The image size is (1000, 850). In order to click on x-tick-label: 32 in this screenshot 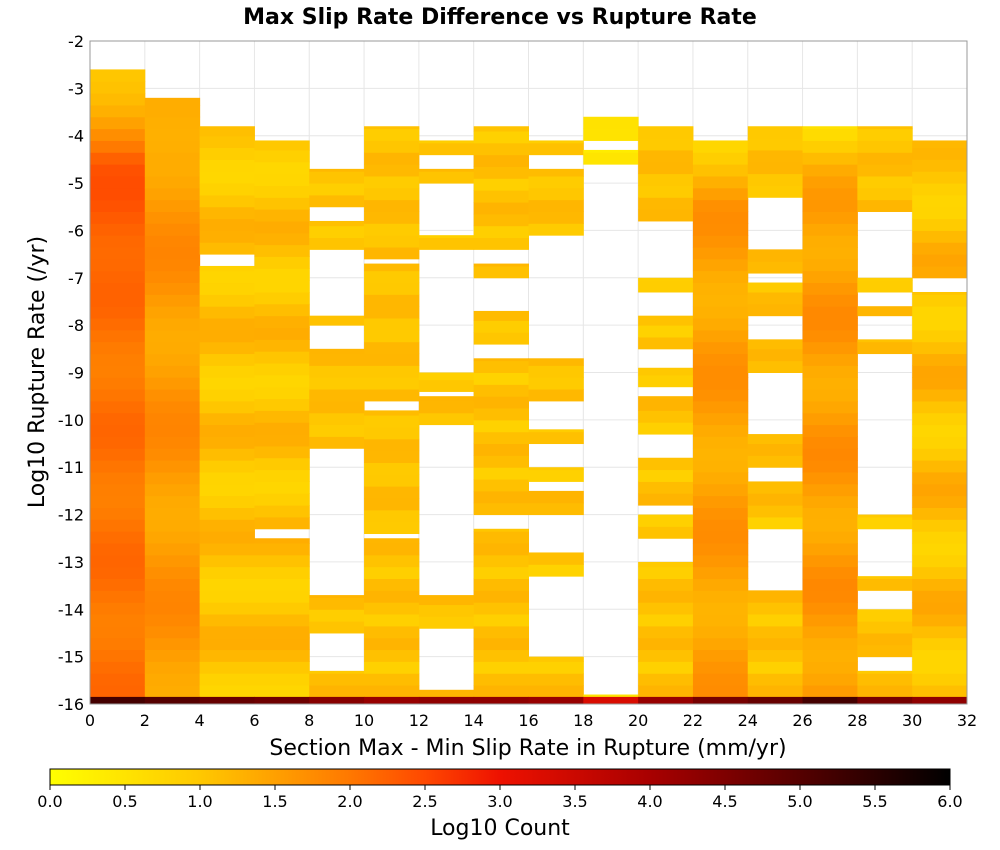, I will do `click(967, 720)`.